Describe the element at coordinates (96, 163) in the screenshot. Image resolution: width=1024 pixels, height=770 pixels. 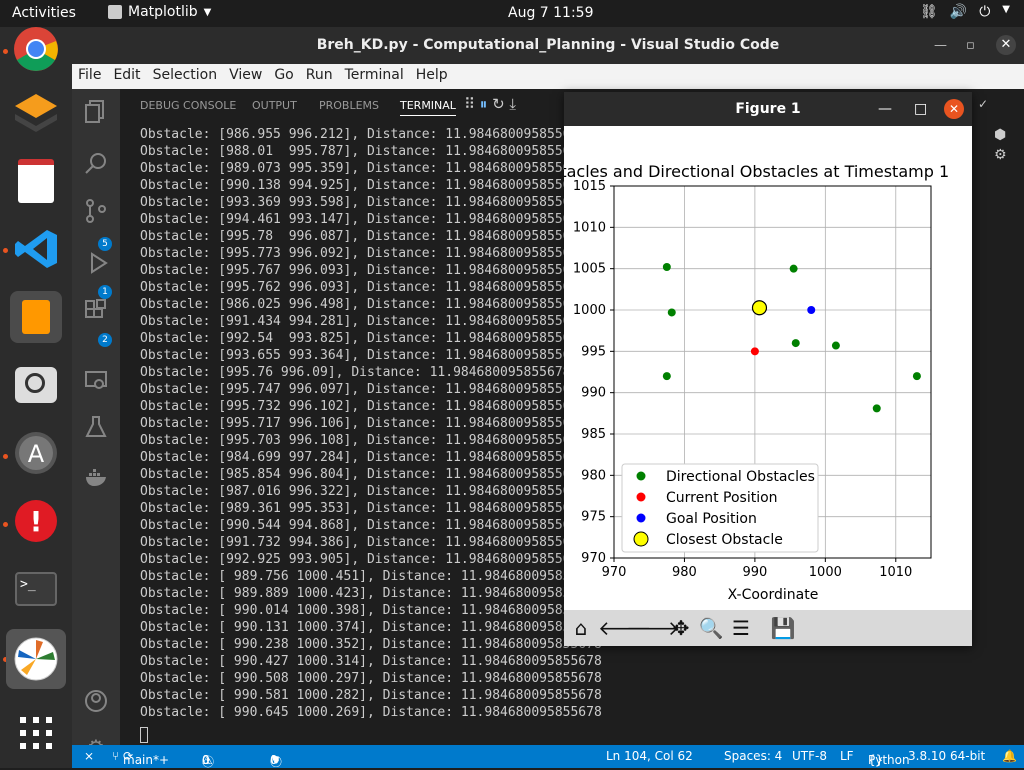
I see `search-icon` at that location.